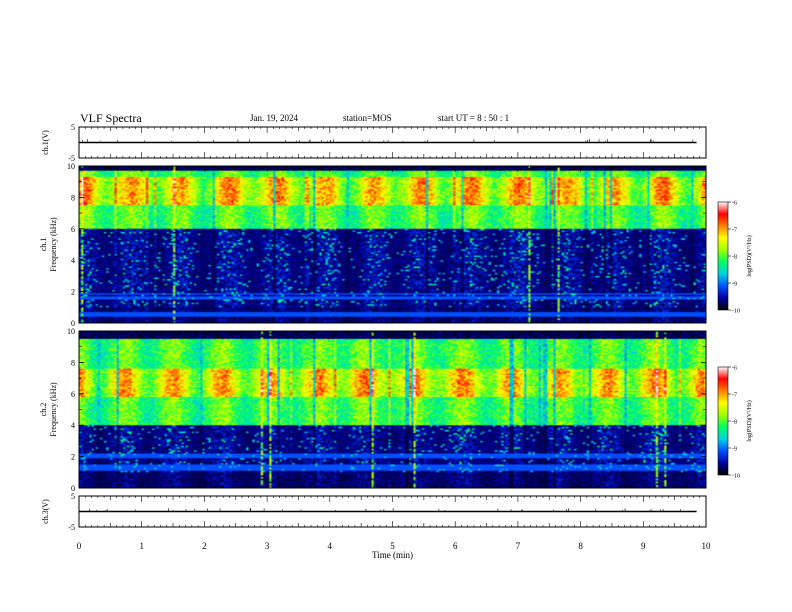  I want to click on x-tick-label: 5, so click(392, 546).